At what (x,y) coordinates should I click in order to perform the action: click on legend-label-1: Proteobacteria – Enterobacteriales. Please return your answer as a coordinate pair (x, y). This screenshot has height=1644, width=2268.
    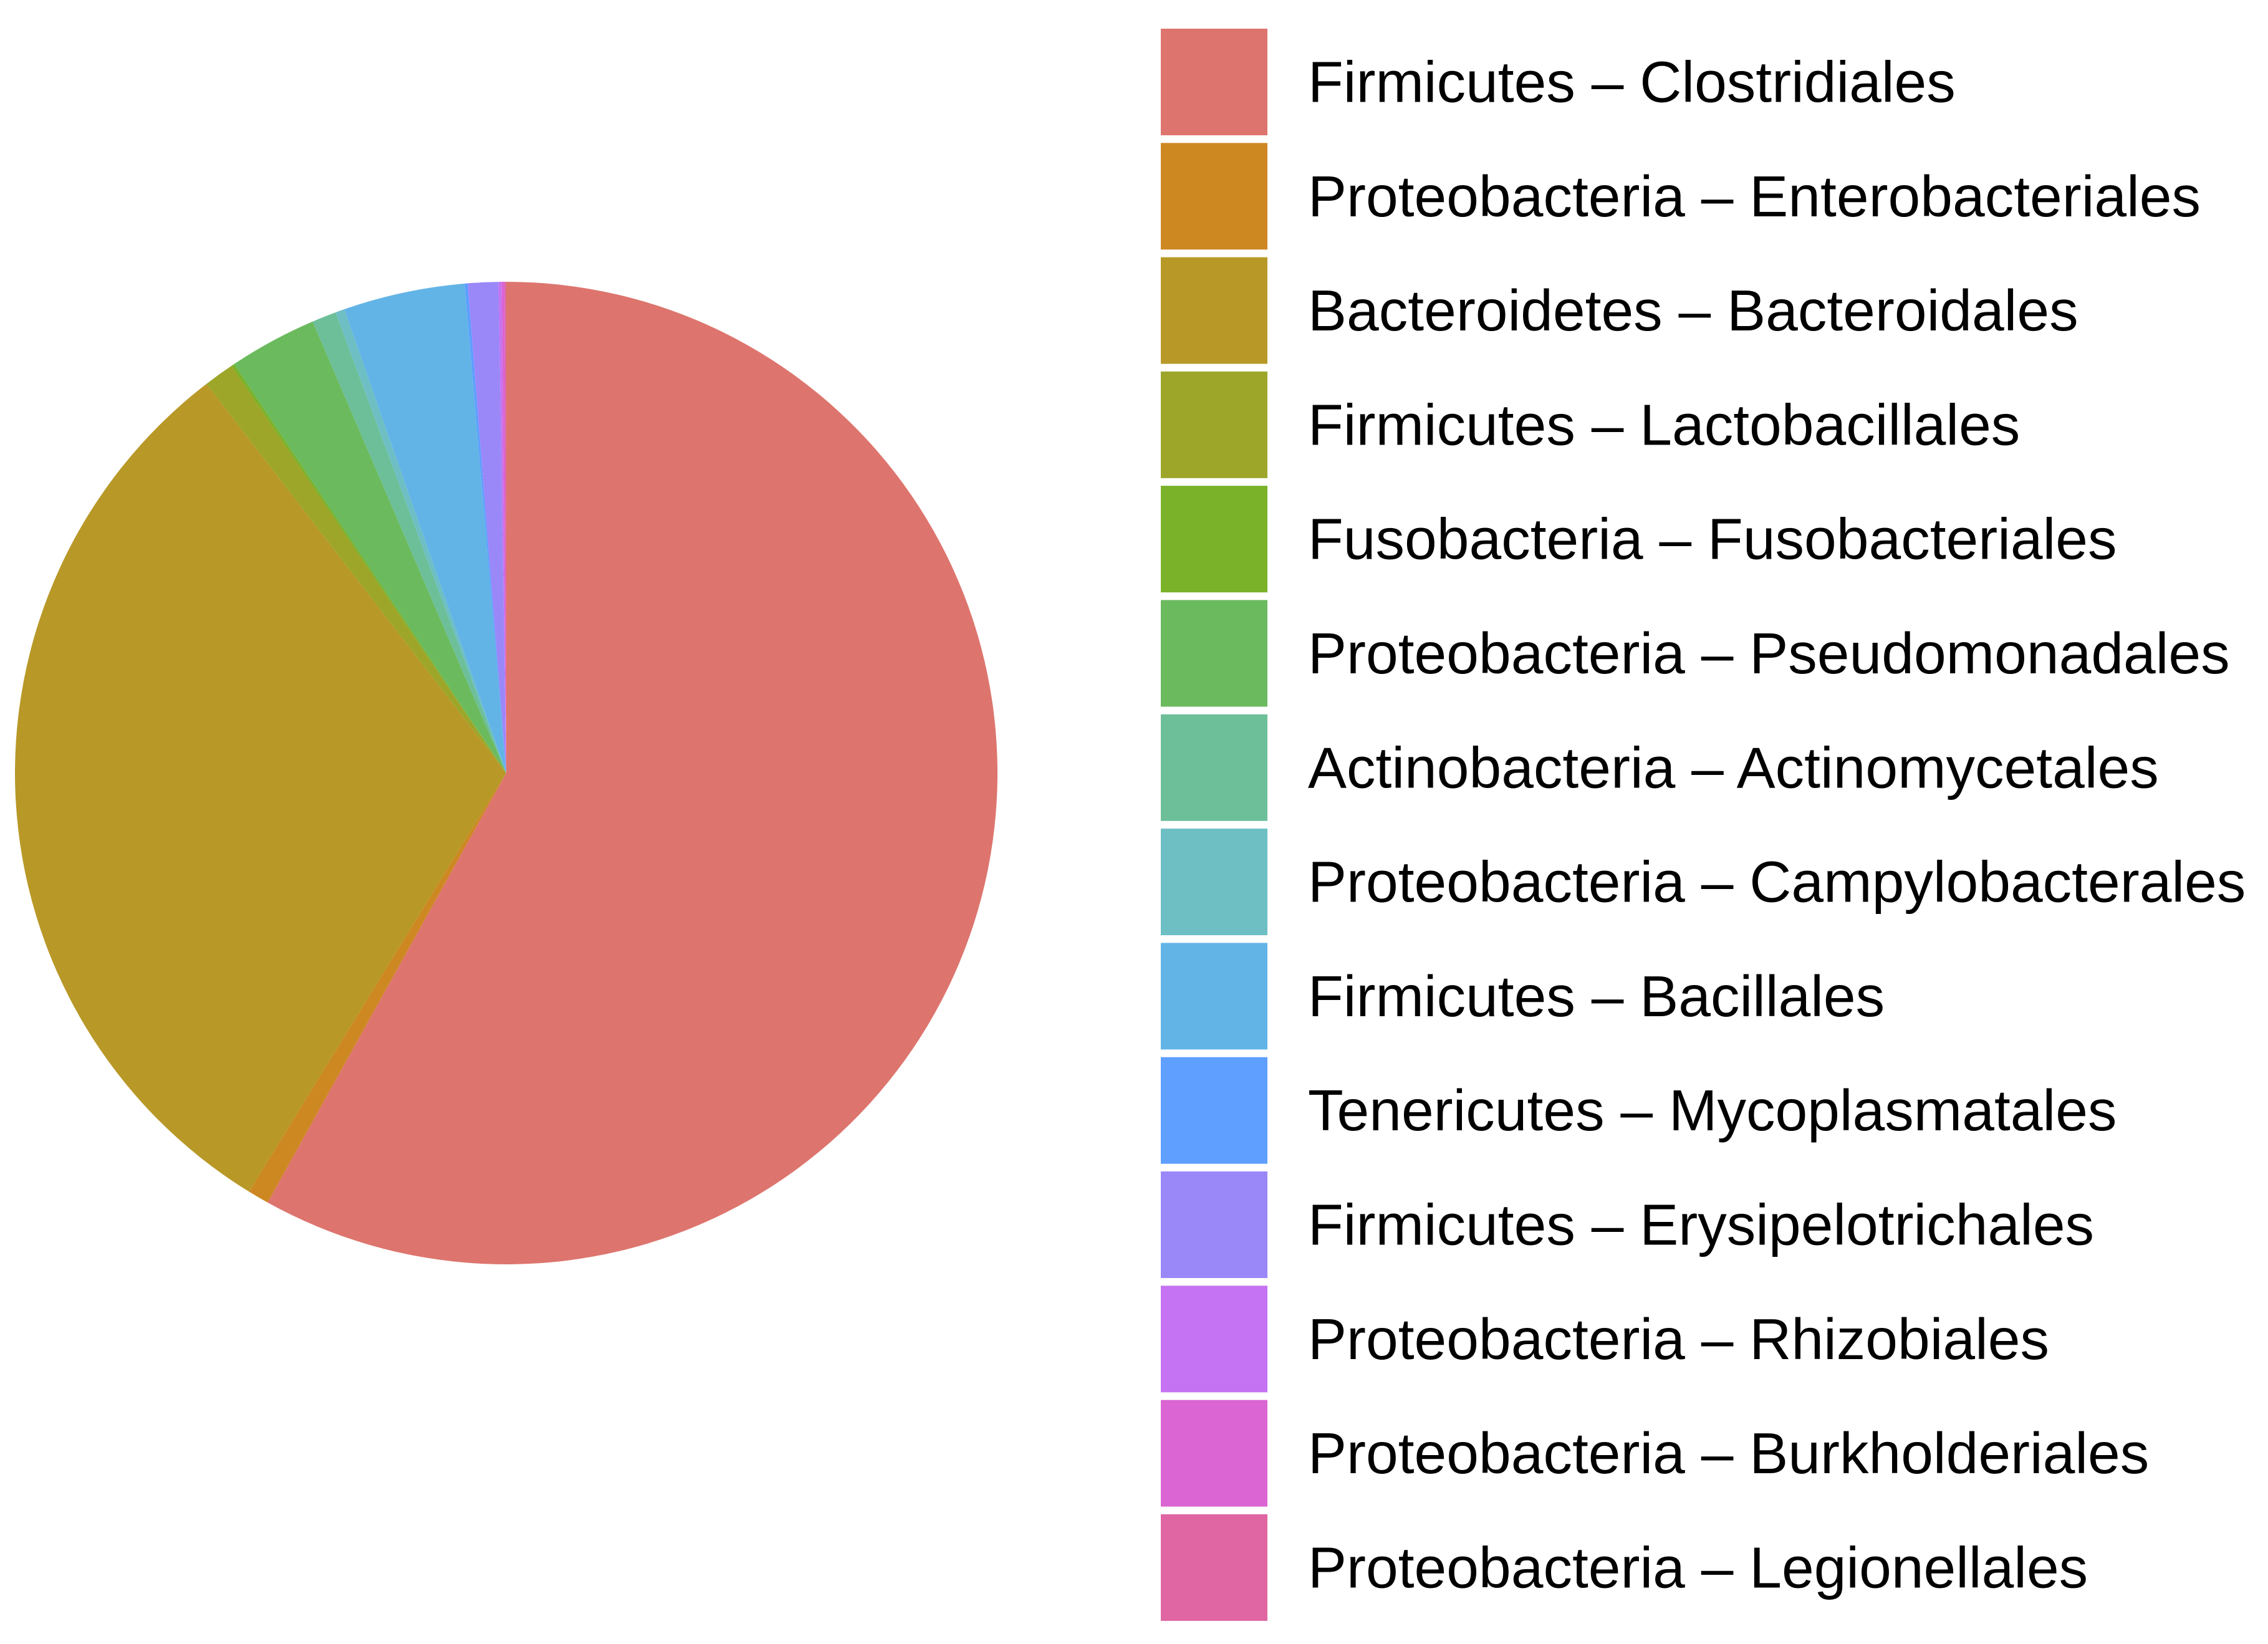
    Looking at the image, I should click on (1754, 196).